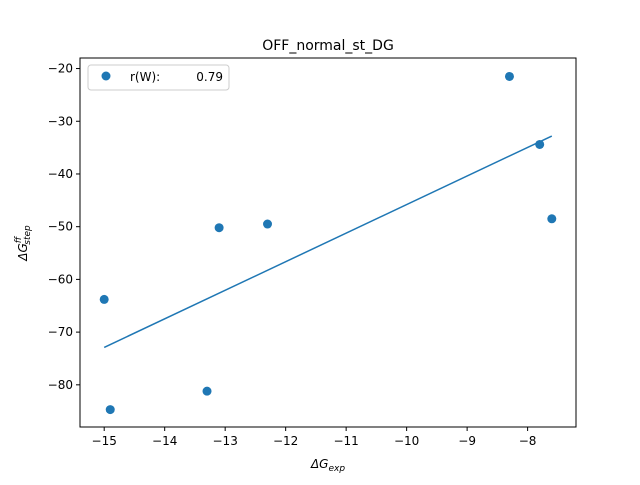  I want to click on x-tick-label: −13, so click(225, 441).